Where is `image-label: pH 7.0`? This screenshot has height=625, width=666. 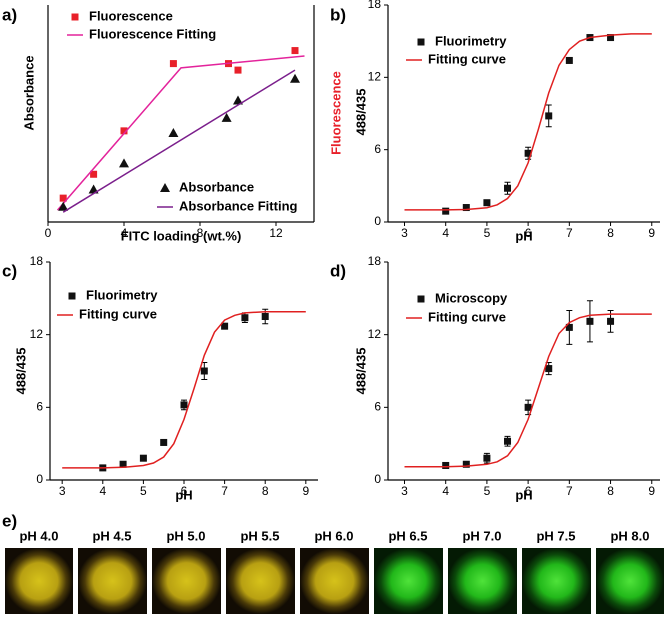 image-label: pH 7.0 is located at coordinates (481, 535).